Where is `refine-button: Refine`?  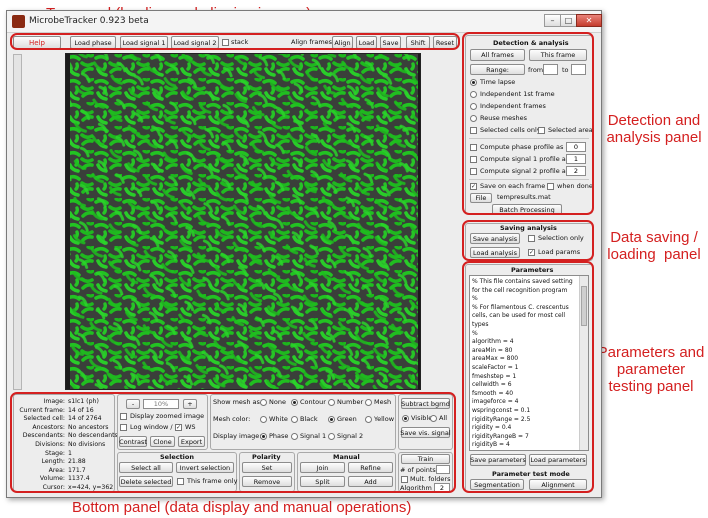 refine-button: Refine is located at coordinates (370, 467).